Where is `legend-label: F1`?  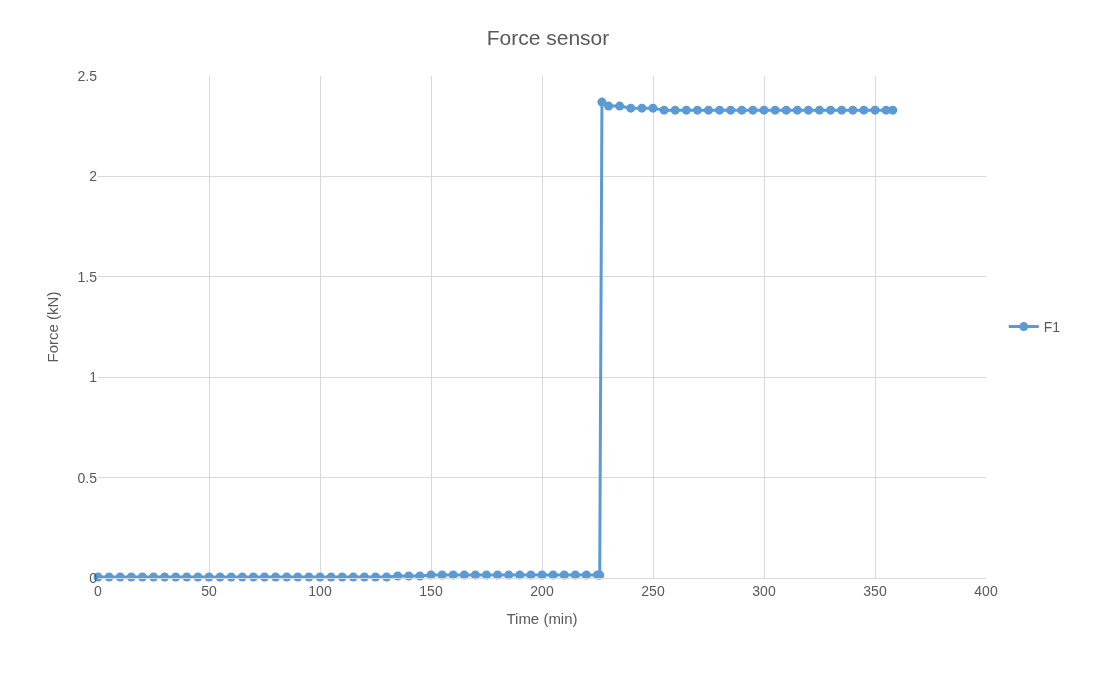 legend-label: F1 is located at coordinates (1052, 327).